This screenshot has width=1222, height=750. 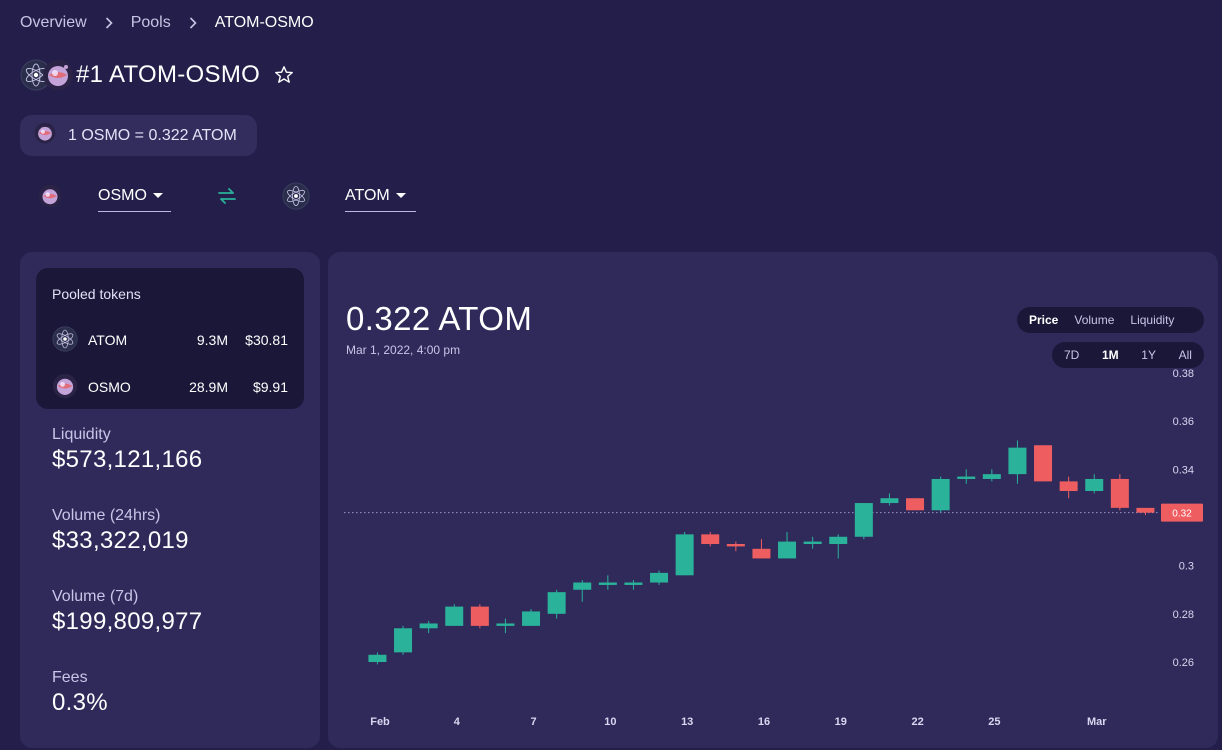 I want to click on pooled-token-price: $9.91, so click(x=270, y=387).